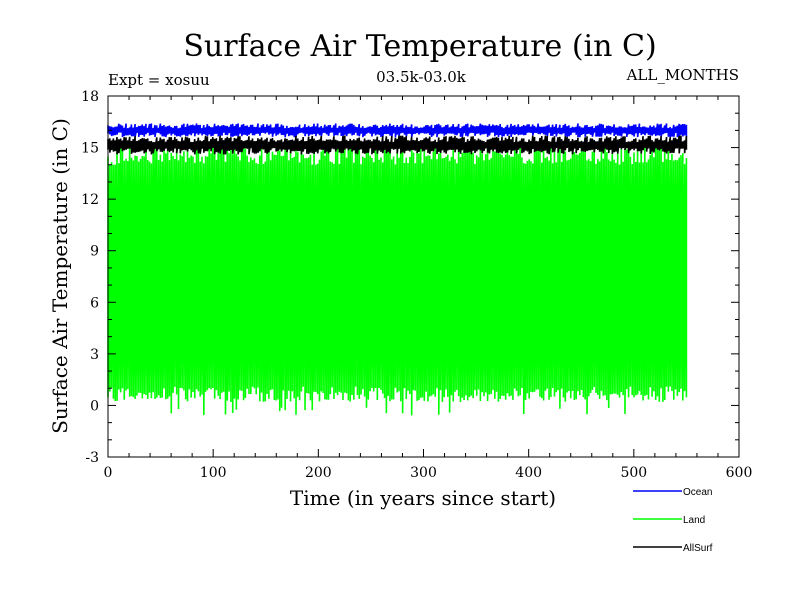 This screenshot has height=600, width=800. Describe the element at coordinates (698, 548) in the screenshot. I see `legend-label-allsurf: AllSurf` at that location.